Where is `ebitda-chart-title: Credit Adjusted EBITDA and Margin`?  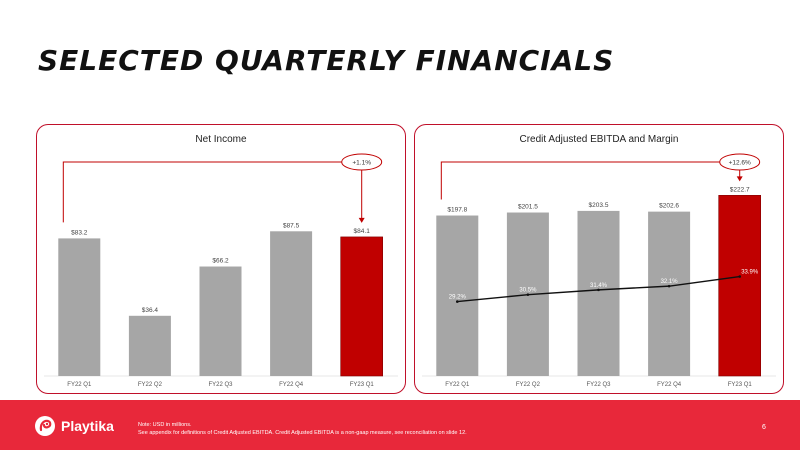
ebitda-chart-title: Credit Adjusted EBITDA and Margin is located at coordinates (599, 139).